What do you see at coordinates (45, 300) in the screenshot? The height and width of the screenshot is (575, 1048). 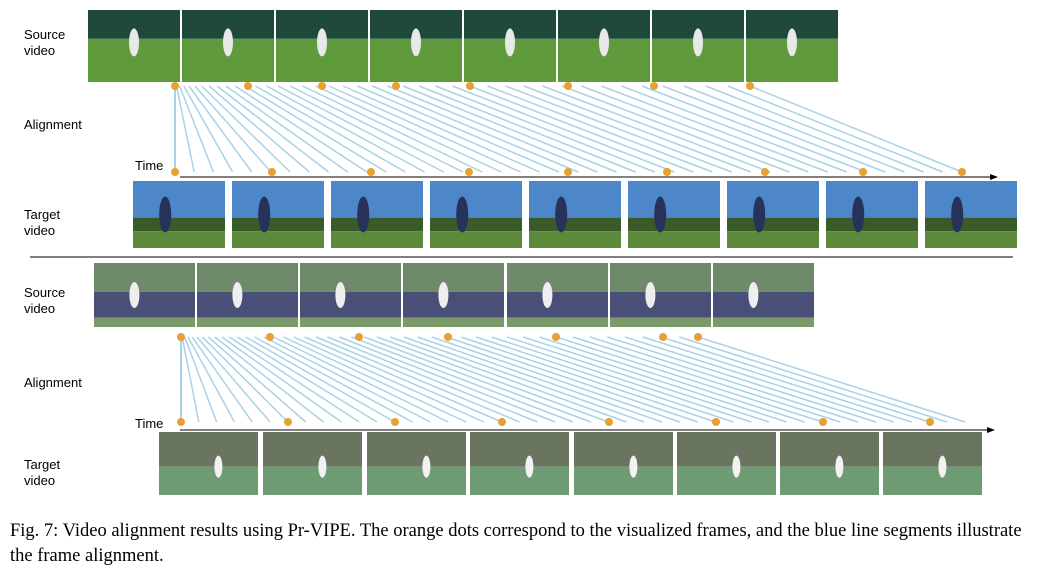 I see `source-label: Source video` at bounding box center [45, 300].